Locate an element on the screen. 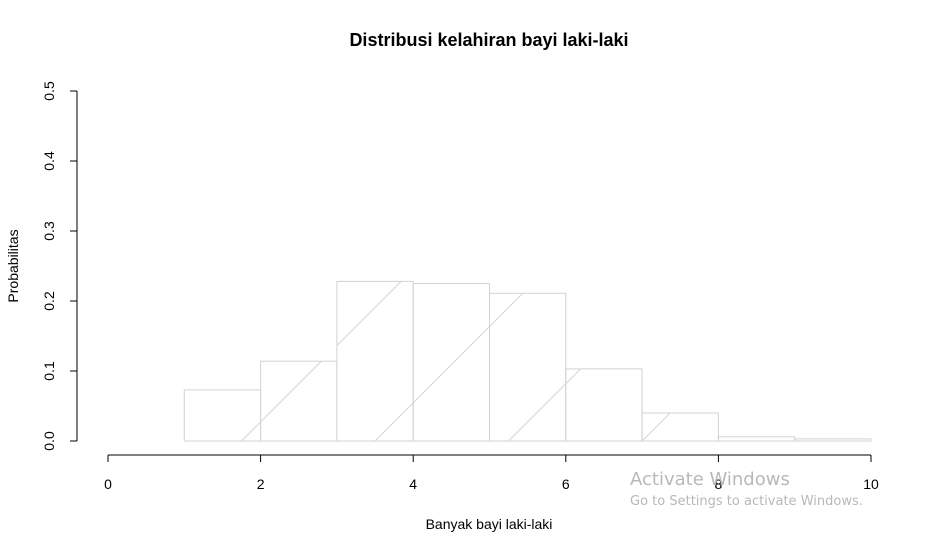 The height and width of the screenshot is (549, 940). x-tick-label: 4 is located at coordinates (413, 484).